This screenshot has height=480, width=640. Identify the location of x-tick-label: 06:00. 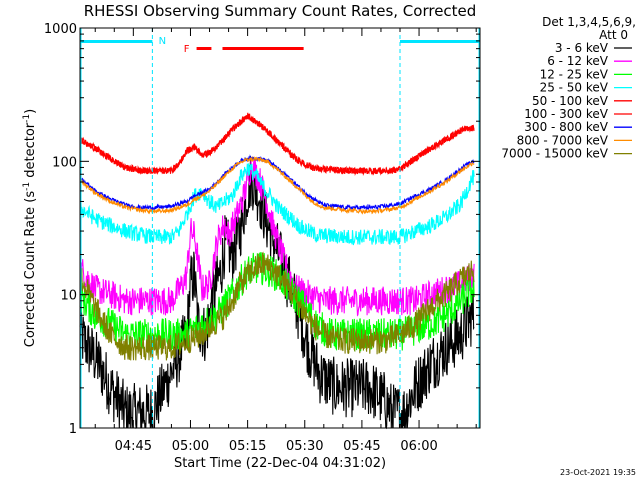
(418, 446).